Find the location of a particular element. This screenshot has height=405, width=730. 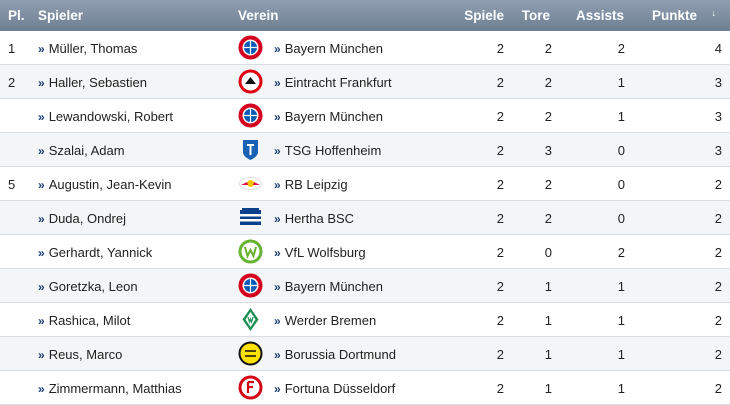

player-name: Lewandowski, Robert is located at coordinates (110, 116).